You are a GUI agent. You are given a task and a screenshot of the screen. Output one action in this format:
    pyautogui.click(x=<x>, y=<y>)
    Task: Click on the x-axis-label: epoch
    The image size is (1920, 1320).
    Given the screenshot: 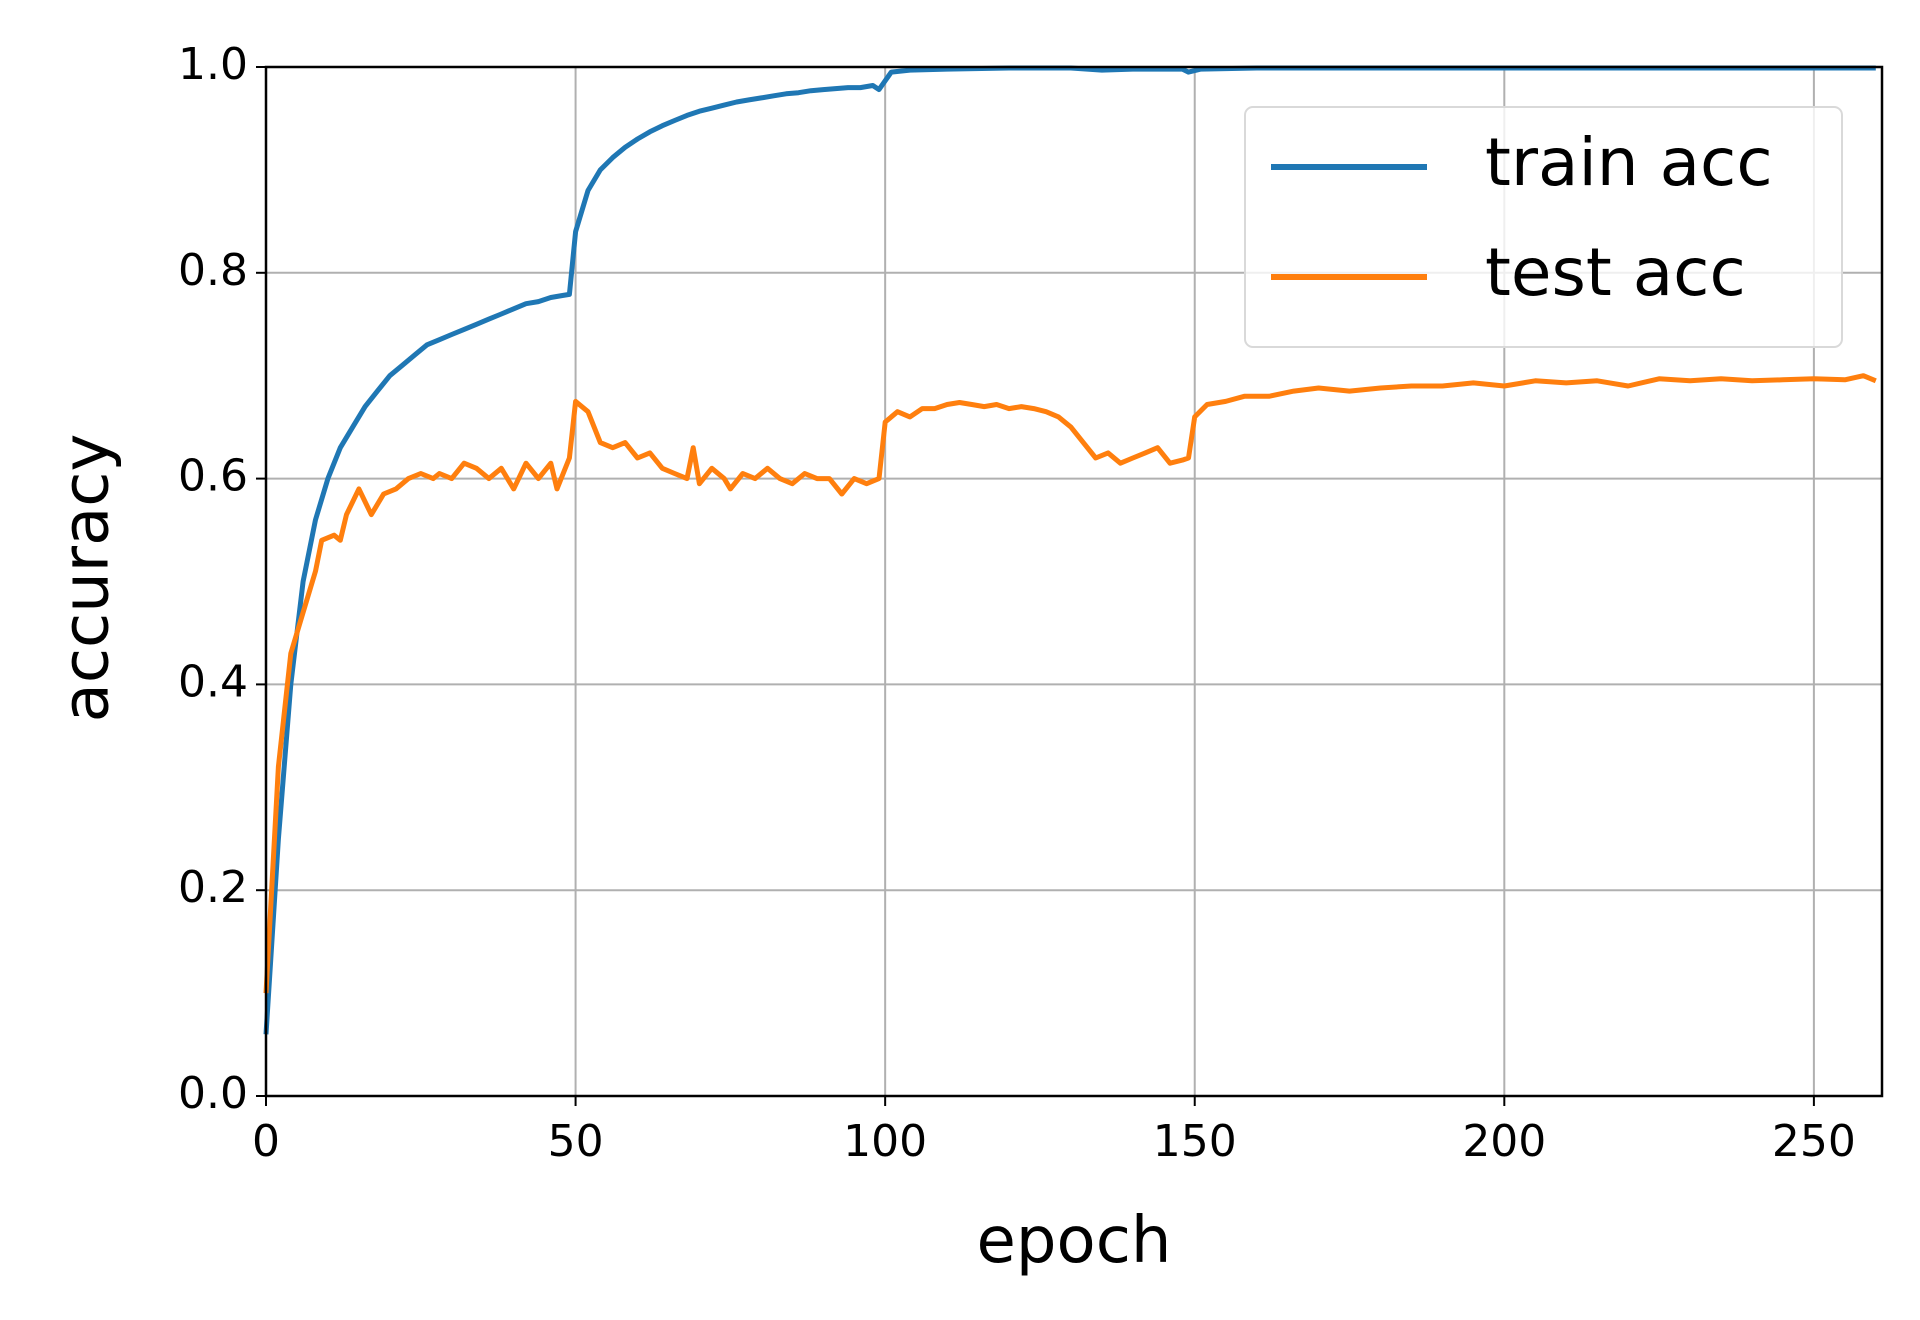 What is the action you would take?
    pyautogui.click(x=1074, y=1241)
    